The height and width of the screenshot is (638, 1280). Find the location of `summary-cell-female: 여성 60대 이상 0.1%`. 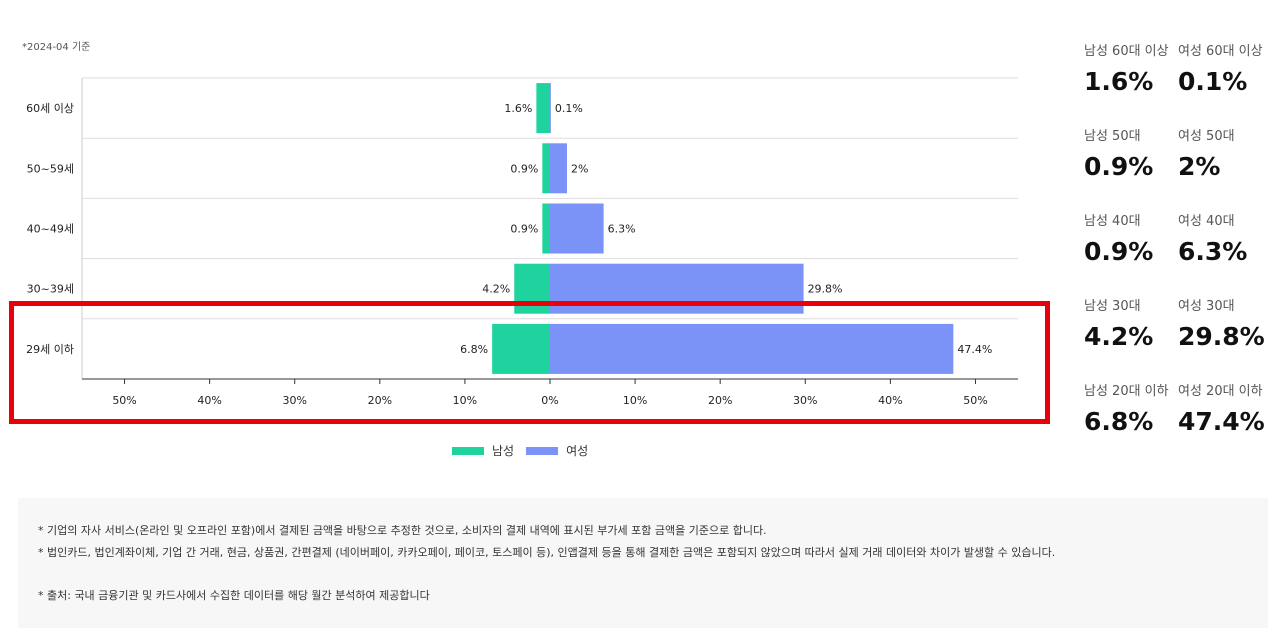

summary-cell-female: 여성 60대 이상 0.1% is located at coordinates (1225, 82).